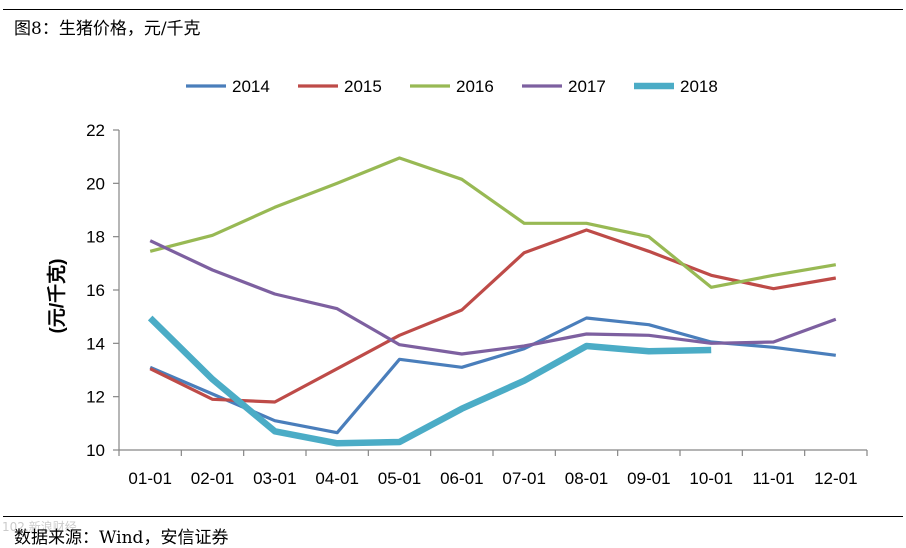 This screenshot has width=906, height=548. Describe the element at coordinates (835, 478) in the screenshot. I see `x-tick-label: 12-01` at that location.